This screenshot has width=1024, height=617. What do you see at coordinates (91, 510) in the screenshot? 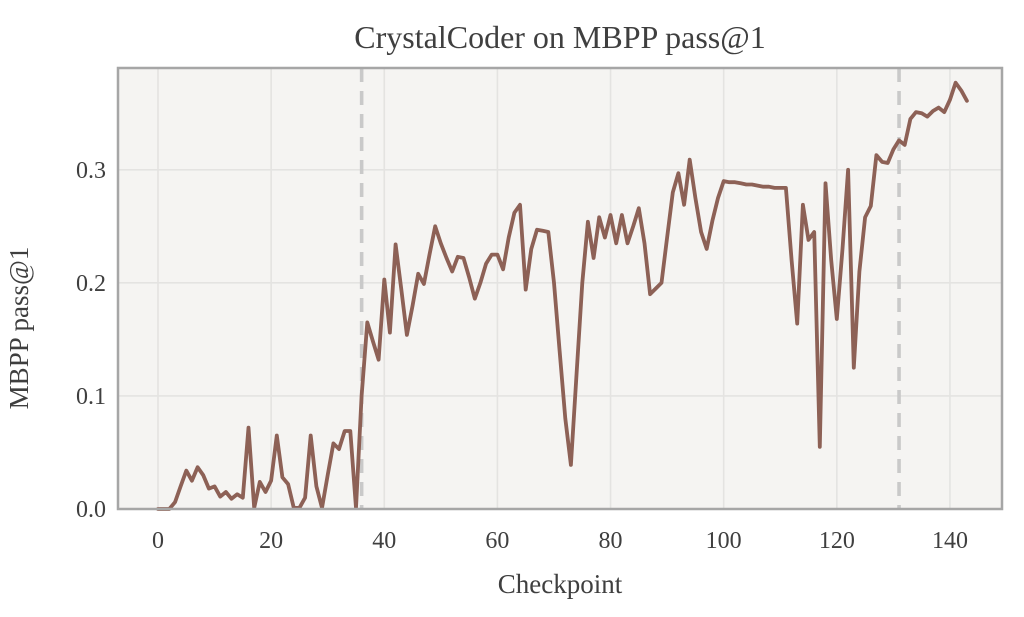
I see `y-tick-label: 0.0` at bounding box center [91, 510].